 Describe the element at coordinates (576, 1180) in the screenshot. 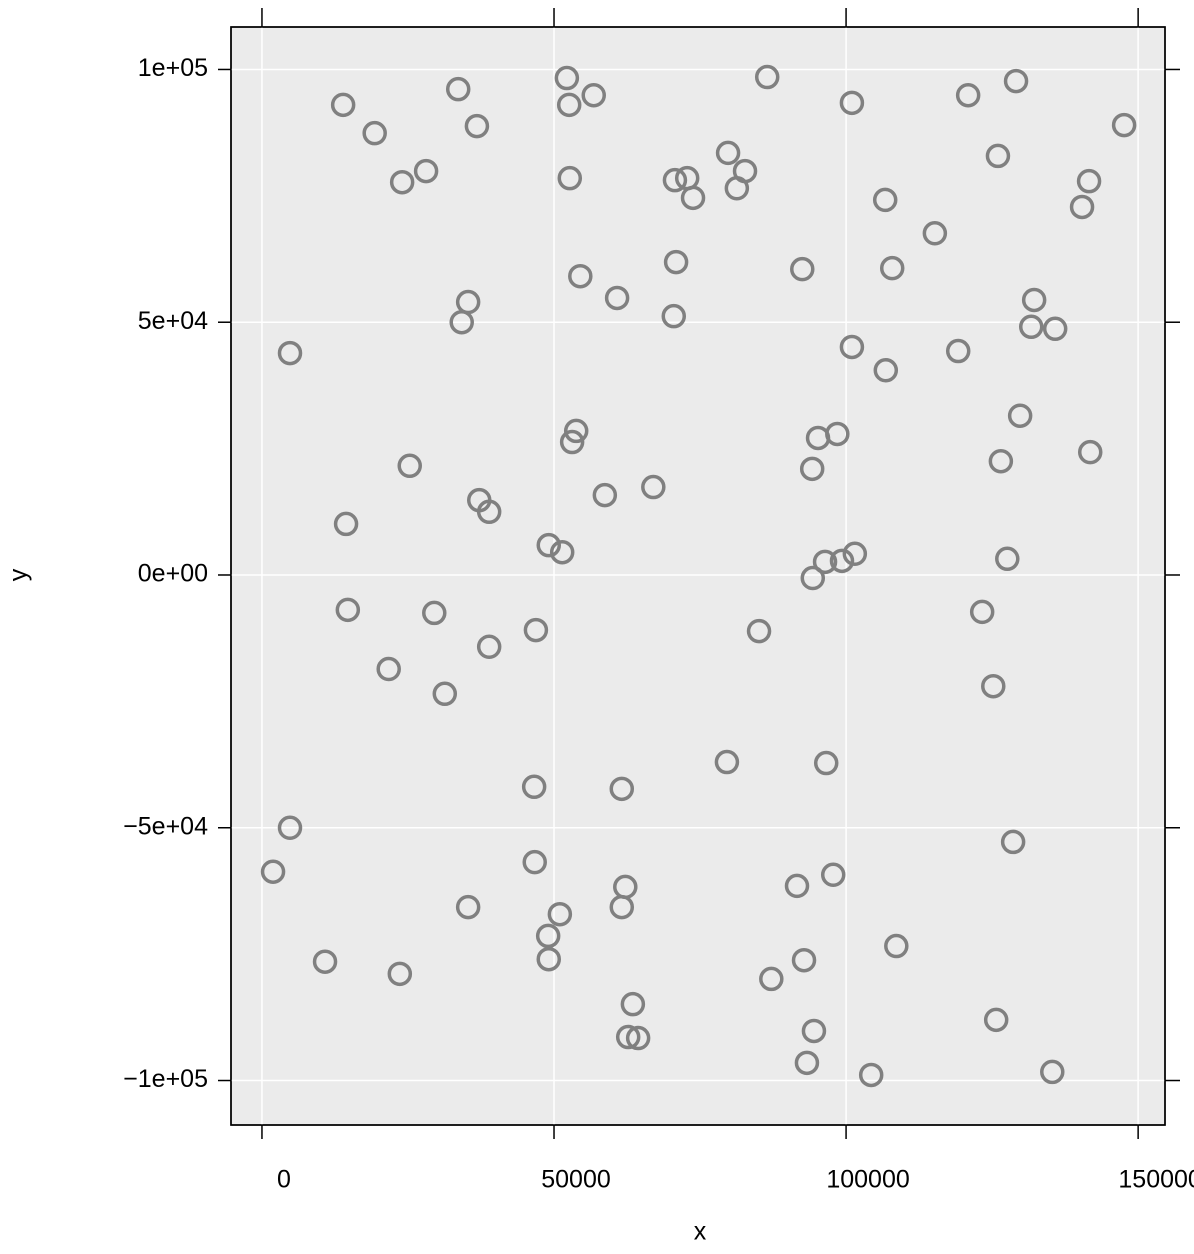

I see `x-tick-label: 50000` at that location.